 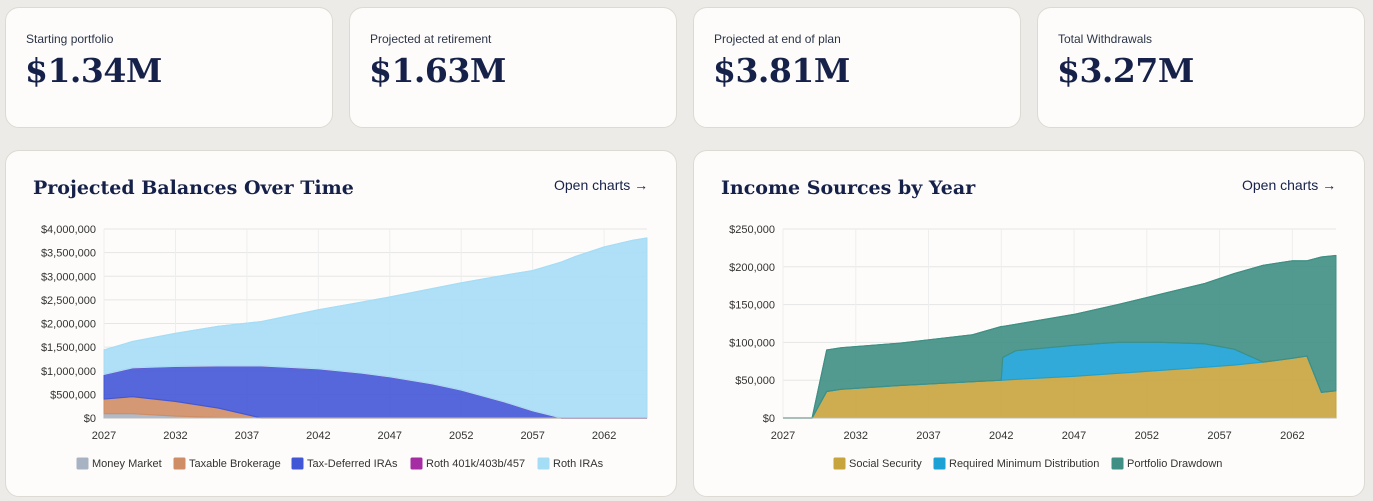 What do you see at coordinates (437, 70) in the screenshot?
I see `stat-value: $1.63M` at bounding box center [437, 70].